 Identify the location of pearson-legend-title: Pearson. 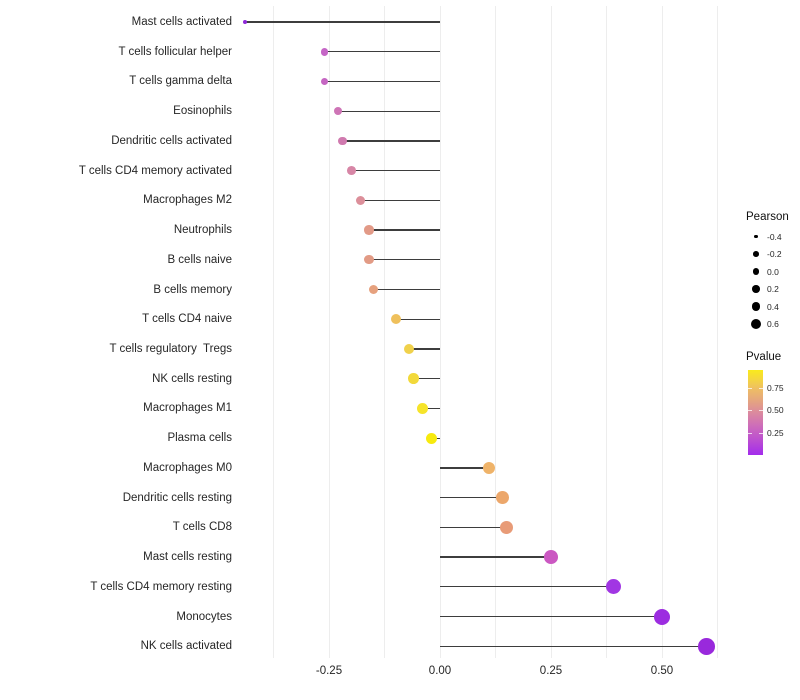
(767, 217).